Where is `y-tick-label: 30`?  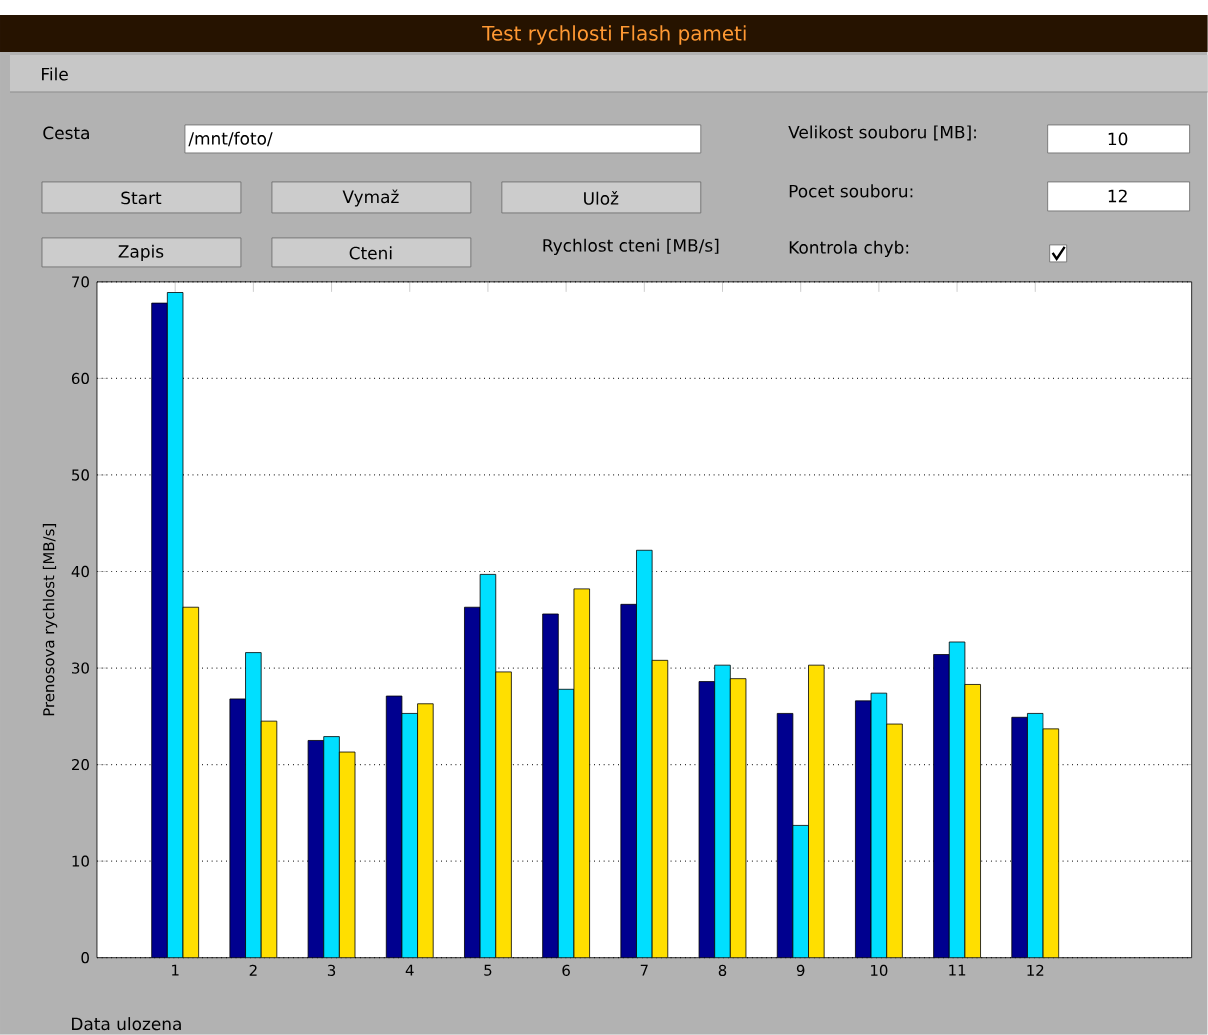
y-tick-label: 30 is located at coordinates (80, 668).